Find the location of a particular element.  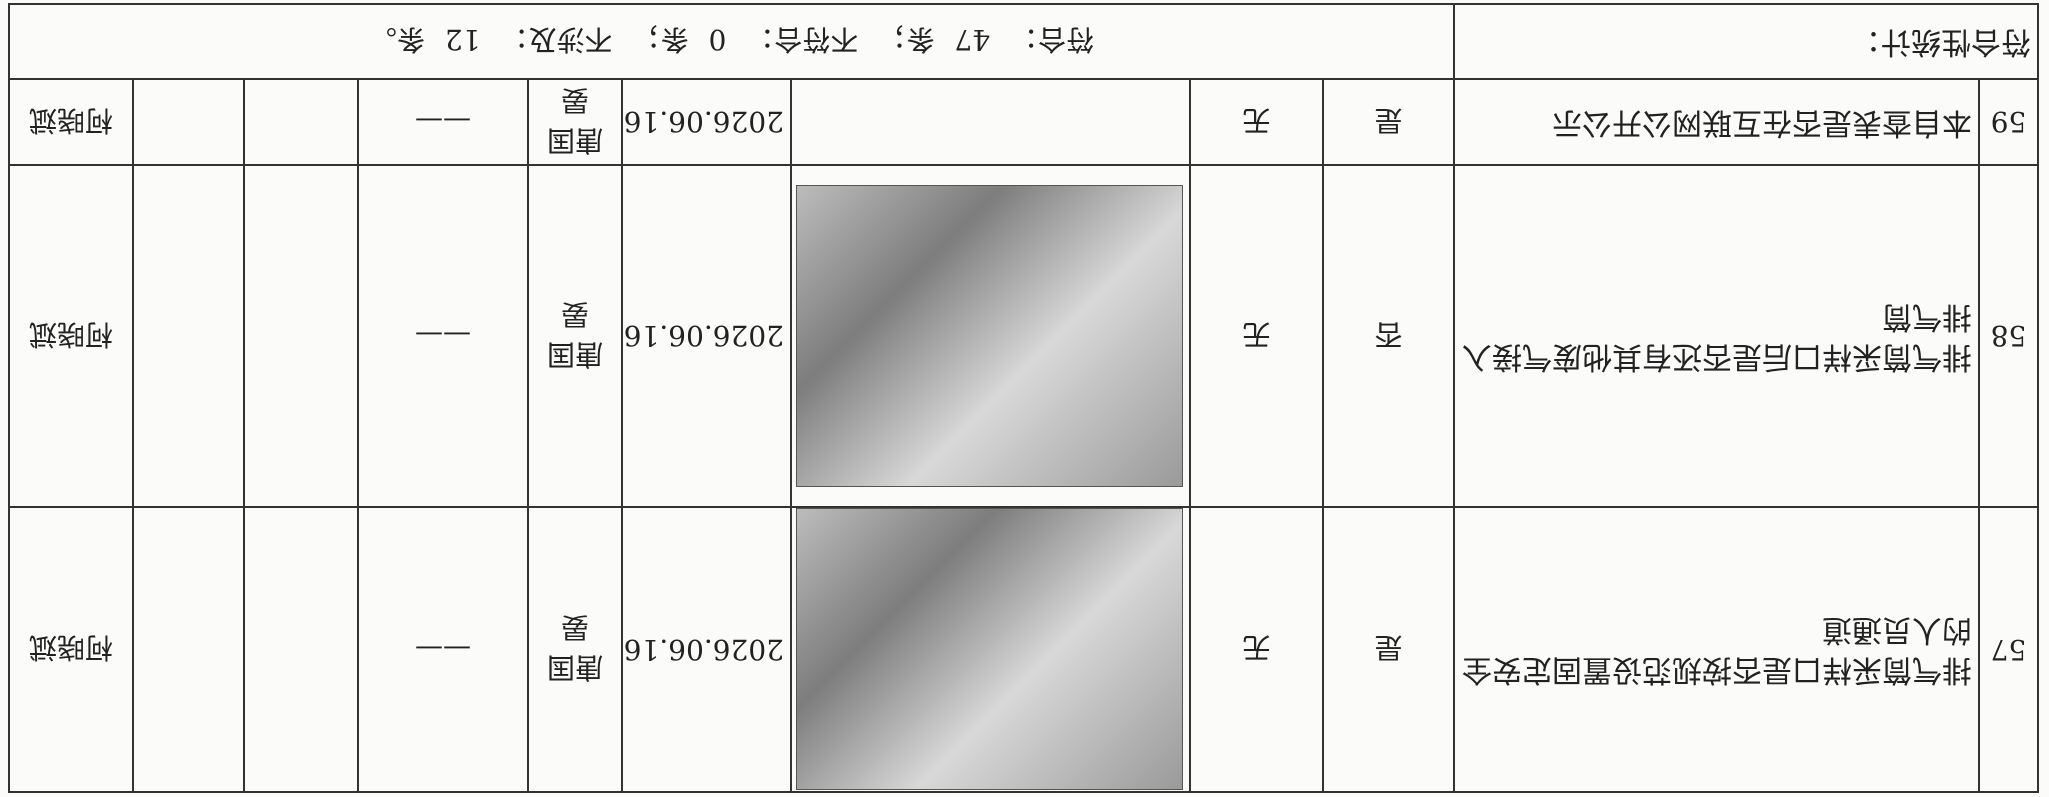

row-number: 58 is located at coordinates (2008, 336).